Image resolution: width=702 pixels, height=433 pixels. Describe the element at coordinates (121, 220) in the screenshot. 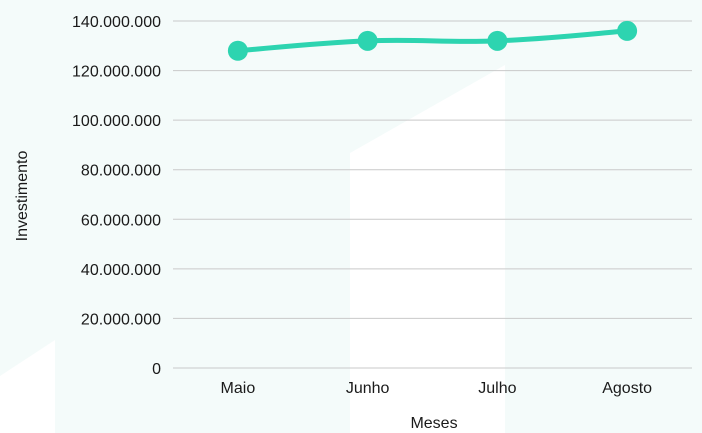

I see `y-tick-label: 60.000.000` at that location.